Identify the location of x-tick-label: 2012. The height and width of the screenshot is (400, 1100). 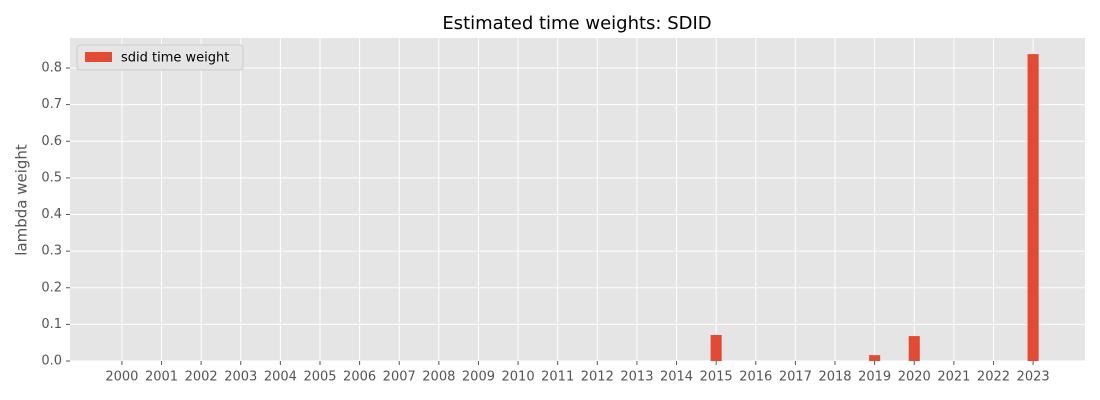
(597, 377).